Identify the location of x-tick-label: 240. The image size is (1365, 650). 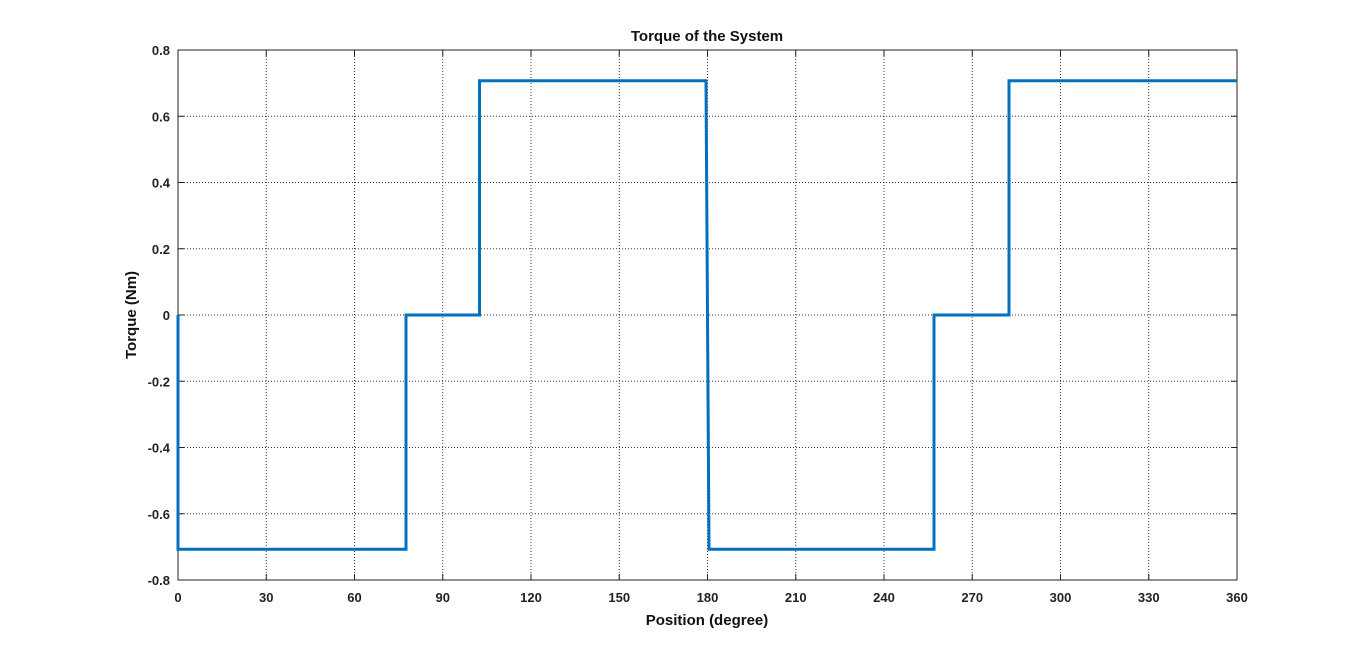
(884, 597).